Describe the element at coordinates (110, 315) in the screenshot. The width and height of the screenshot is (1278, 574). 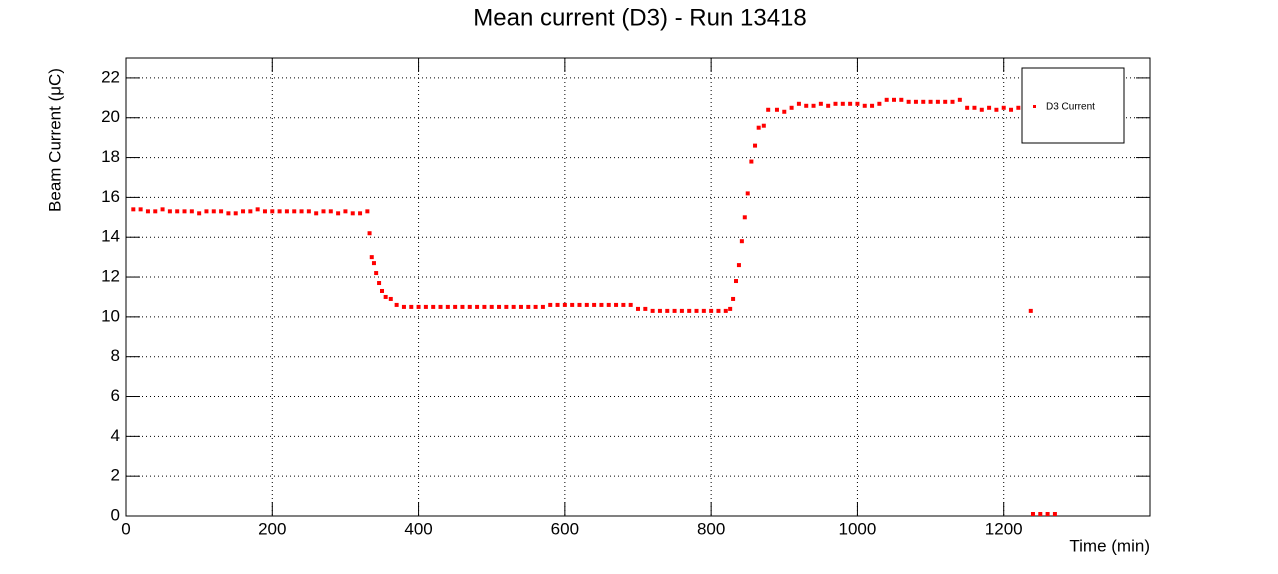
I see `y-tick-label: 10` at that location.